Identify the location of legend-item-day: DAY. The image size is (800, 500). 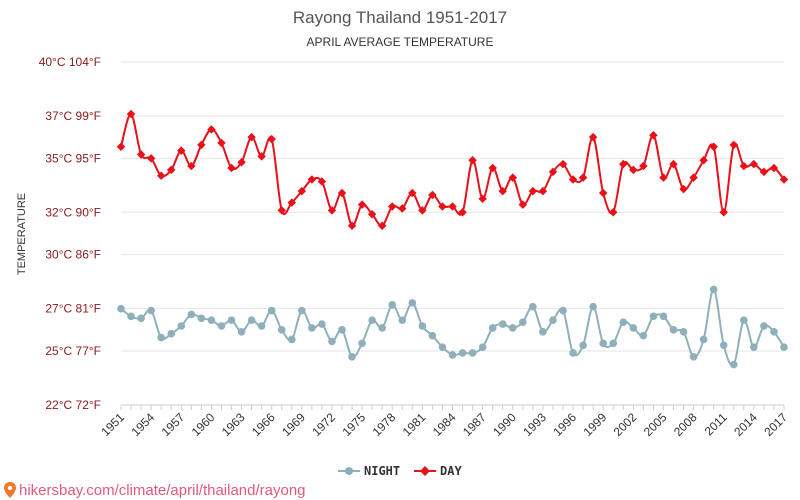
(438, 471).